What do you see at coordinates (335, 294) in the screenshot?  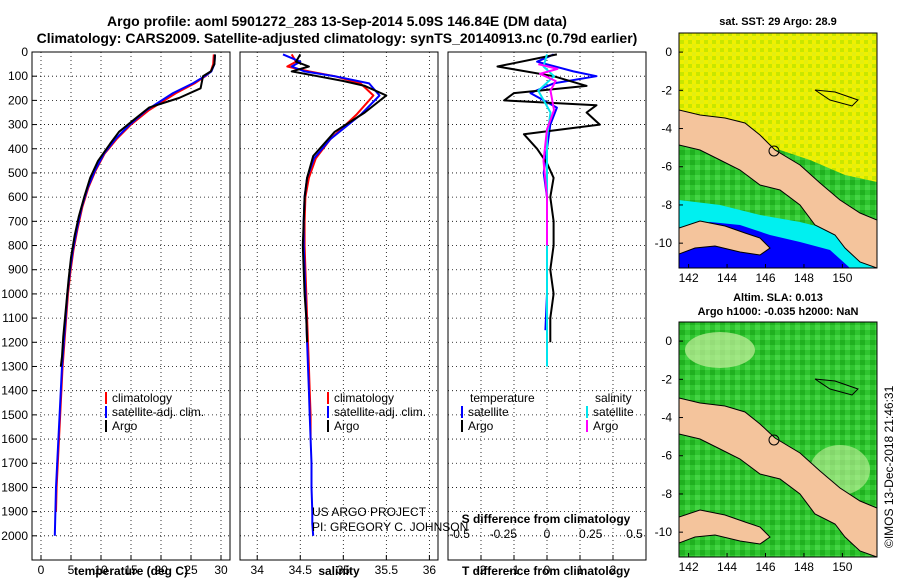 I see `salinity-lines` at bounding box center [335, 294].